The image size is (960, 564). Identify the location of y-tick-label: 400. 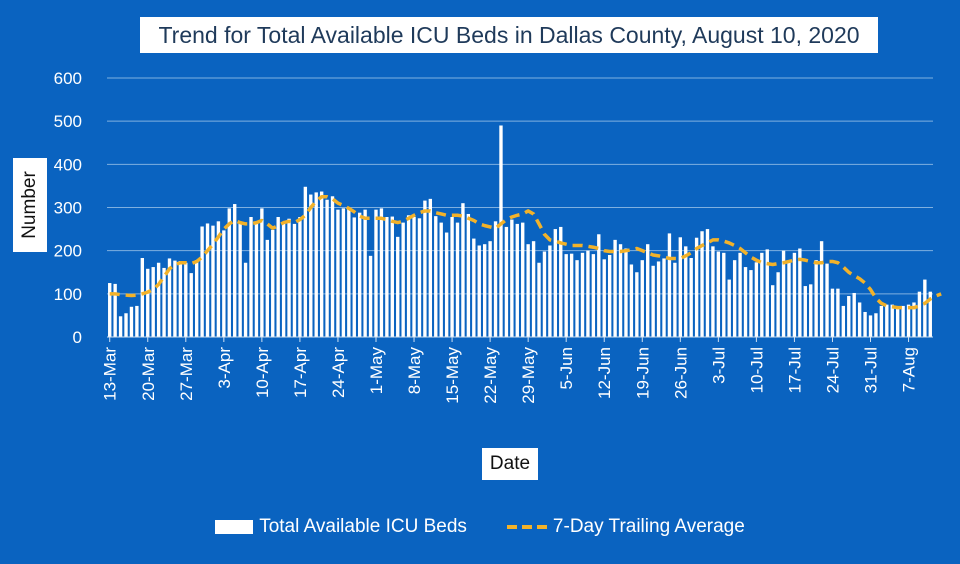
(68, 164).